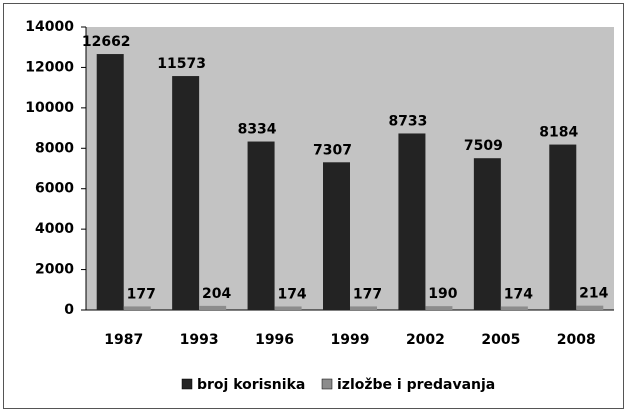  Describe the element at coordinates (576, 340) in the screenshot. I see `x-tick-label: 2008` at that location.